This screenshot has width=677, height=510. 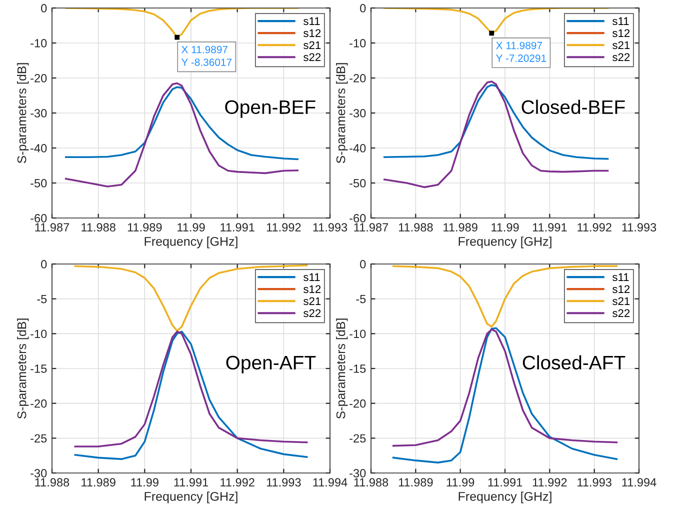 What do you see at coordinates (271, 365) in the screenshot?
I see `annotation: Open-AFT` at bounding box center [271, 365].